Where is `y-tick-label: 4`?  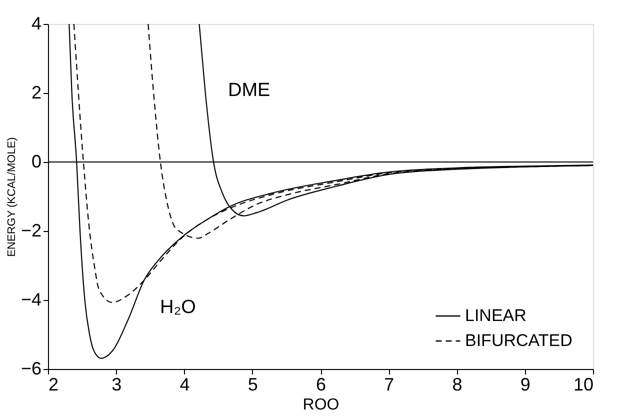 y-tick-label: 4 is located at coordinates (36, 24).